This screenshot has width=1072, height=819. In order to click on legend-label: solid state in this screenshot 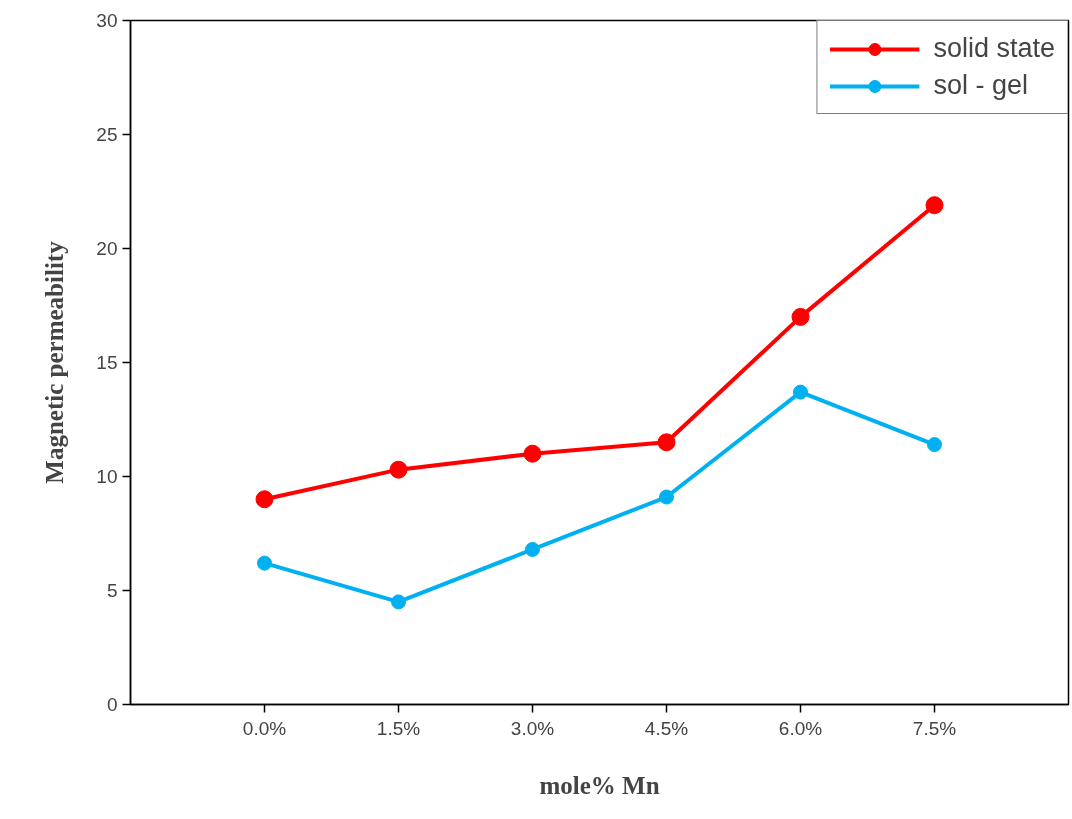, I will do `click(994, 48)`.